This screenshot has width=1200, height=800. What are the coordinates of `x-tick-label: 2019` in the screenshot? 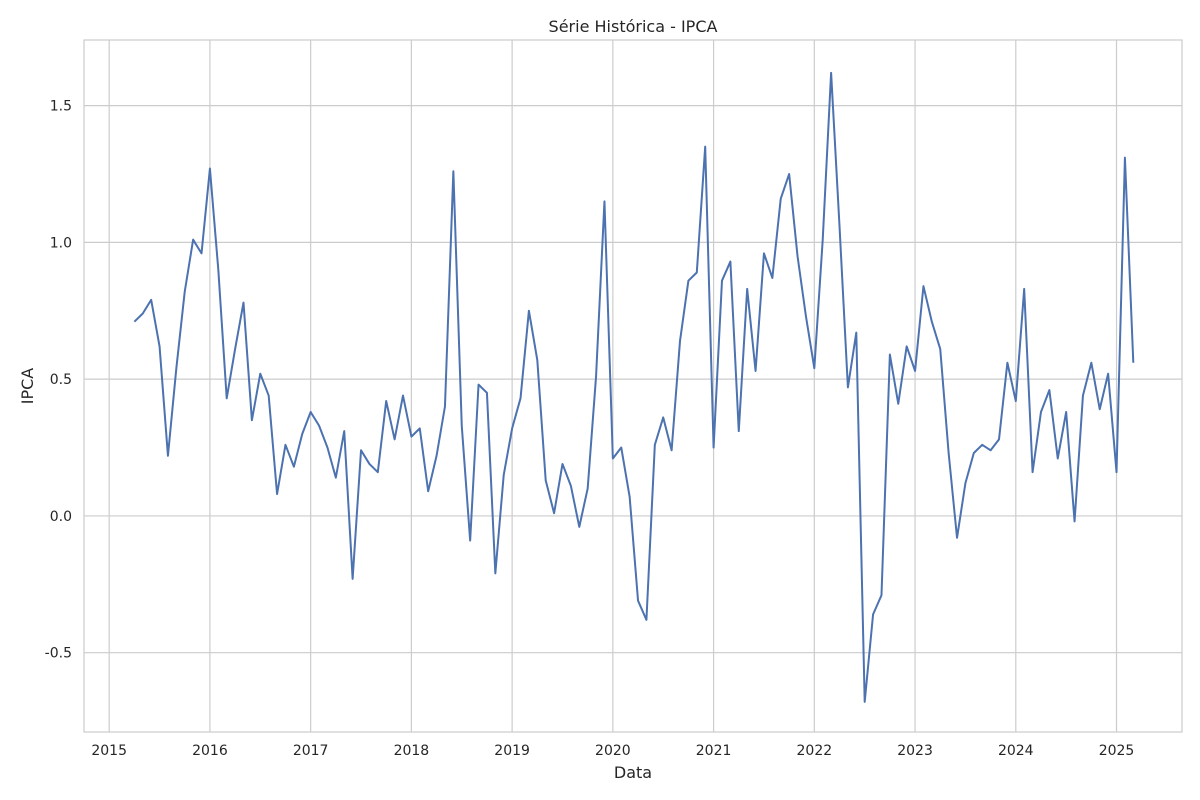 It's located at (512, 751).